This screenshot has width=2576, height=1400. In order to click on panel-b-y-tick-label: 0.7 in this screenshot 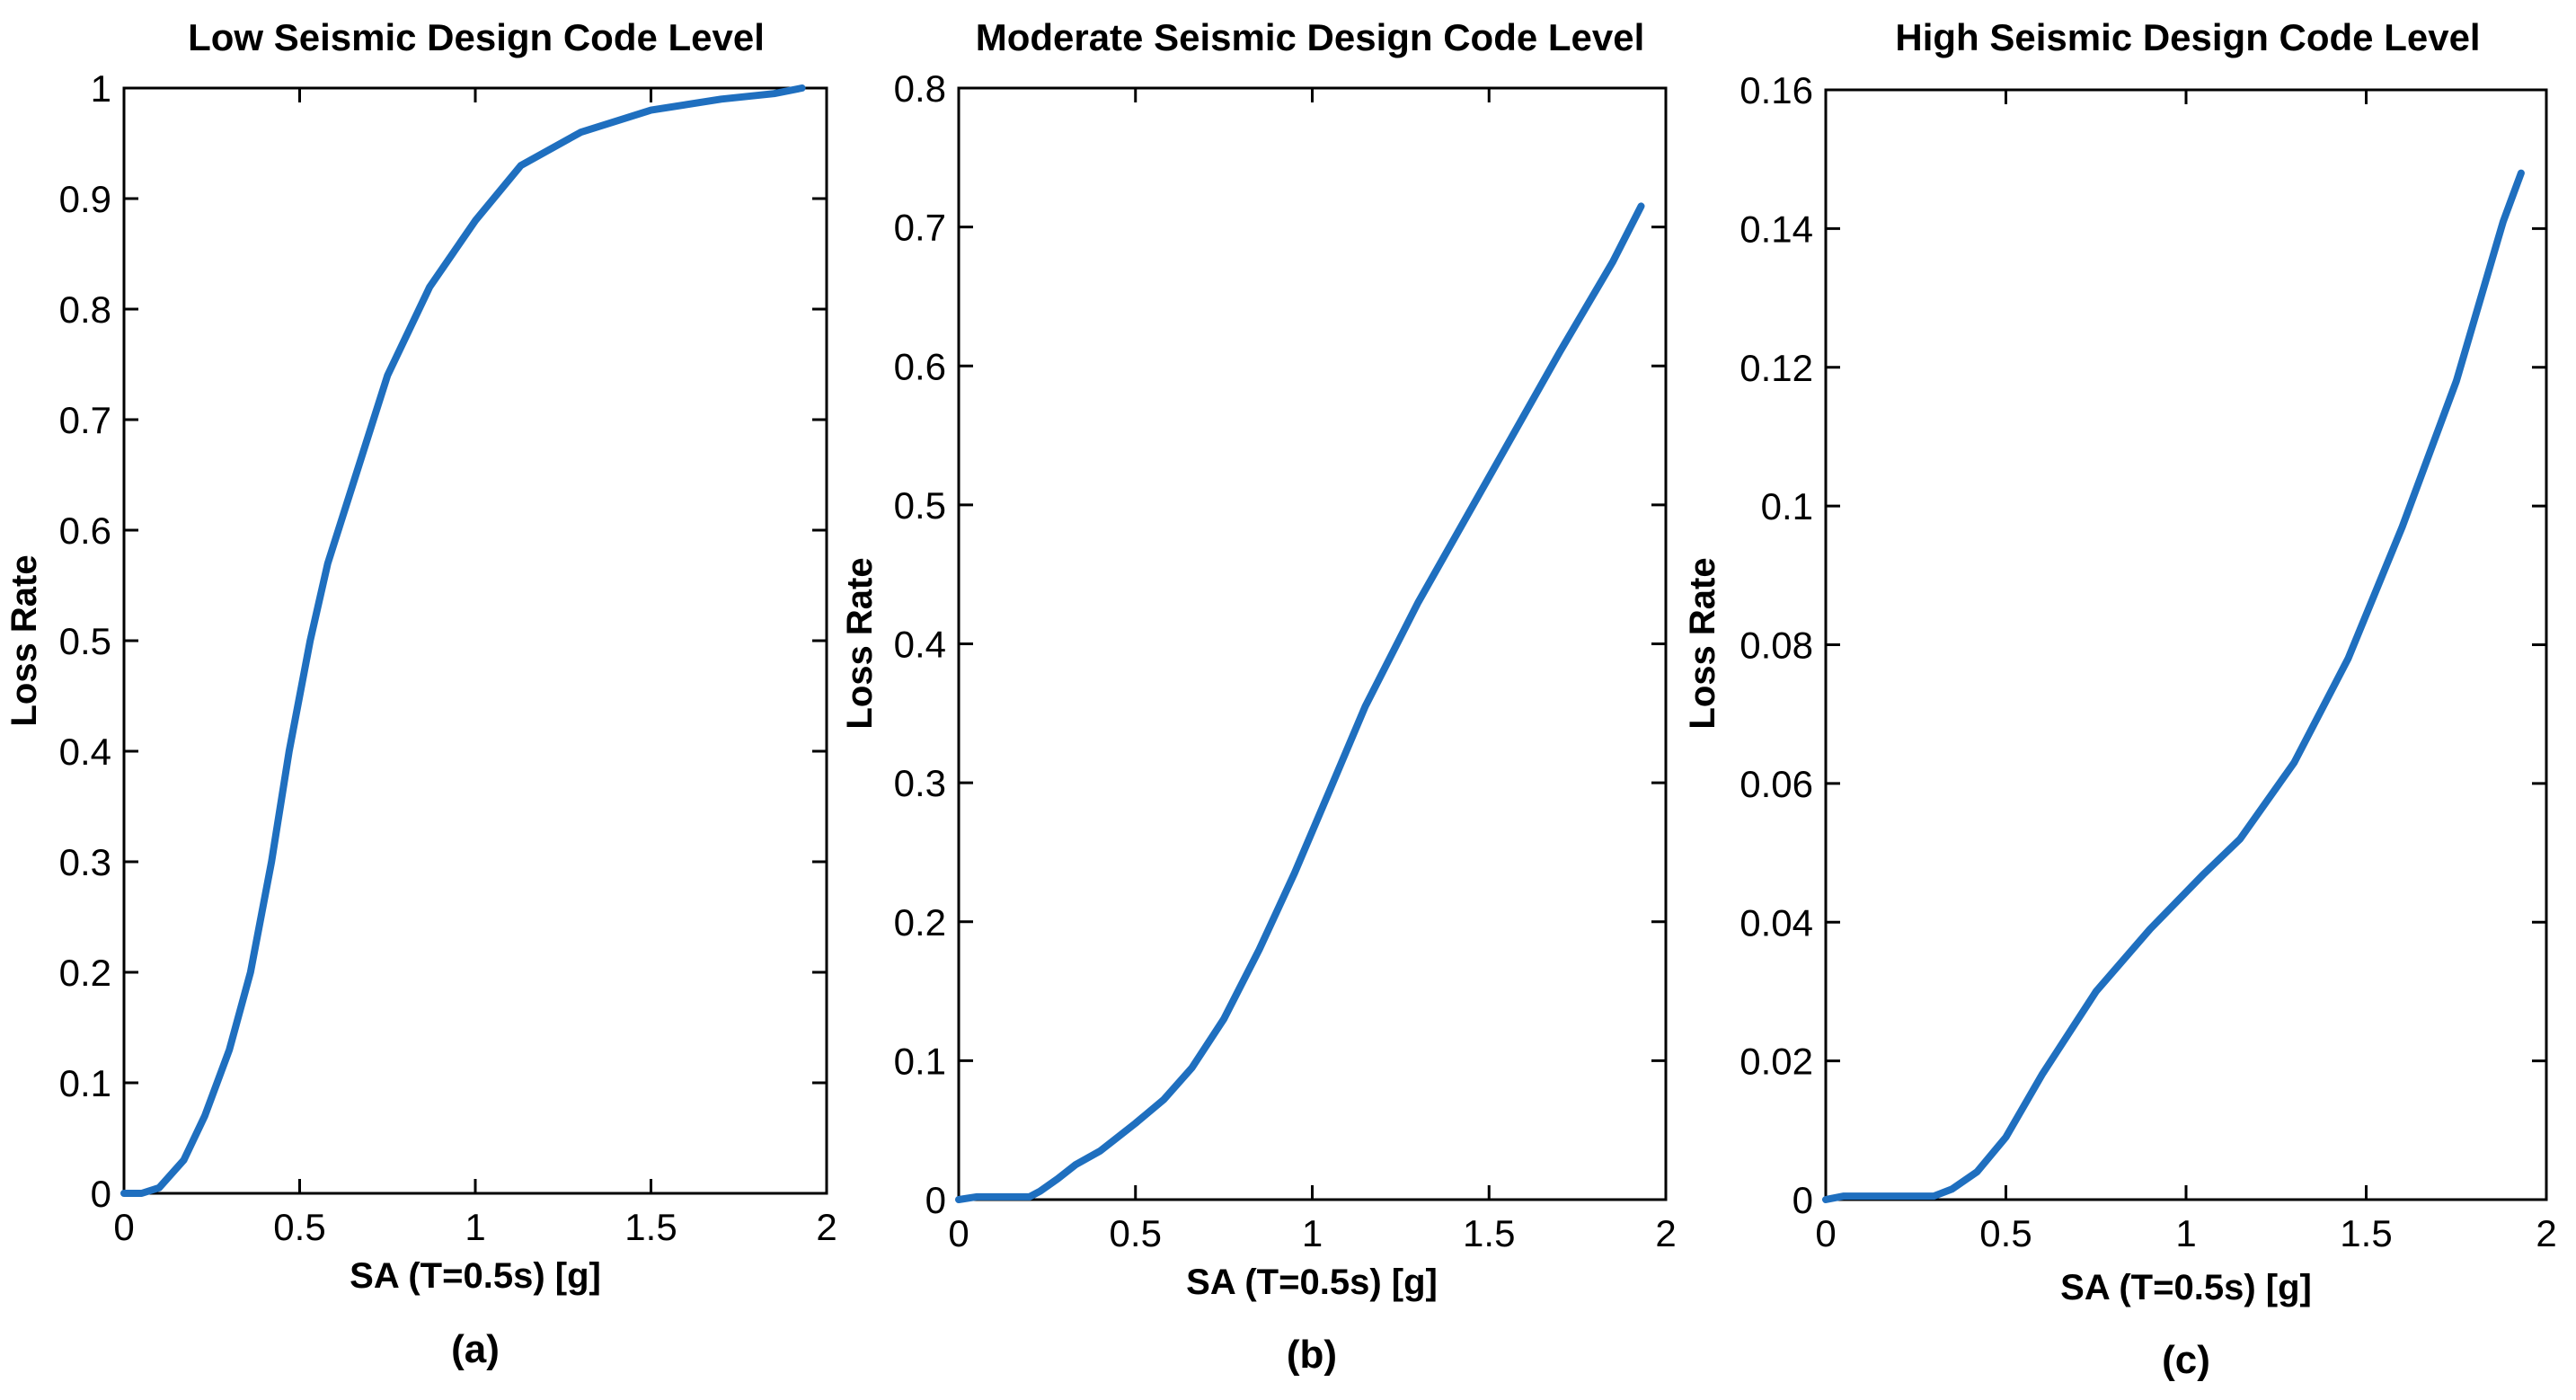, I will do `click(920, 228)`.